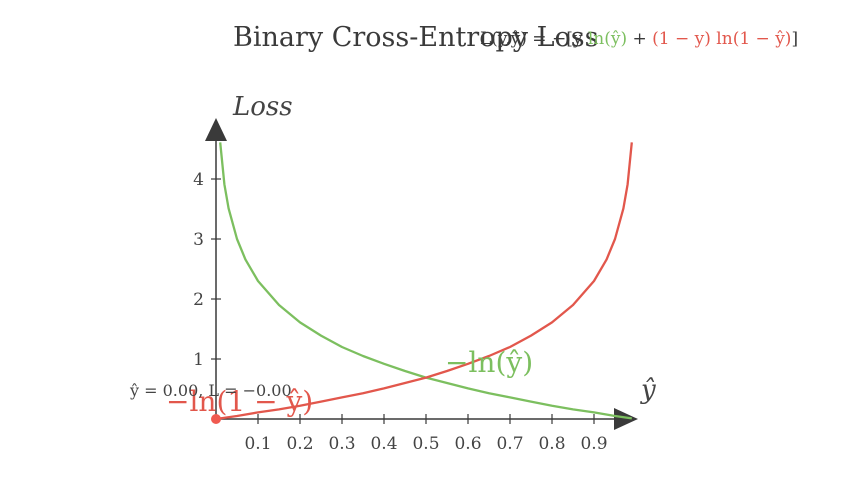 Image resolution: width=854 pixels, height=480 pixels. Describe the element at coordinates (648, 390) in the screenshot. I see `x-axis-title: ŷ` at that location.